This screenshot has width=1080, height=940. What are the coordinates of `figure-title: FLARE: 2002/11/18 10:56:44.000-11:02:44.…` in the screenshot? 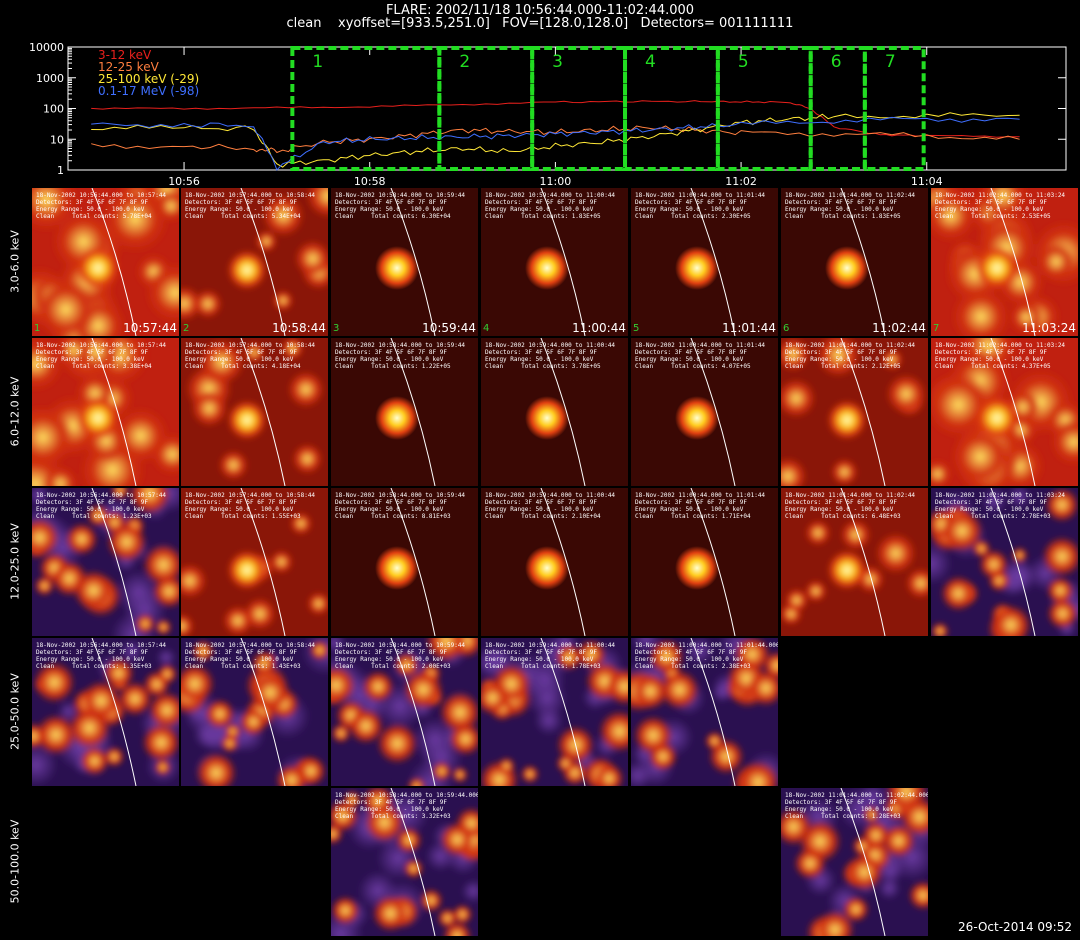 It's located at (540, 10).